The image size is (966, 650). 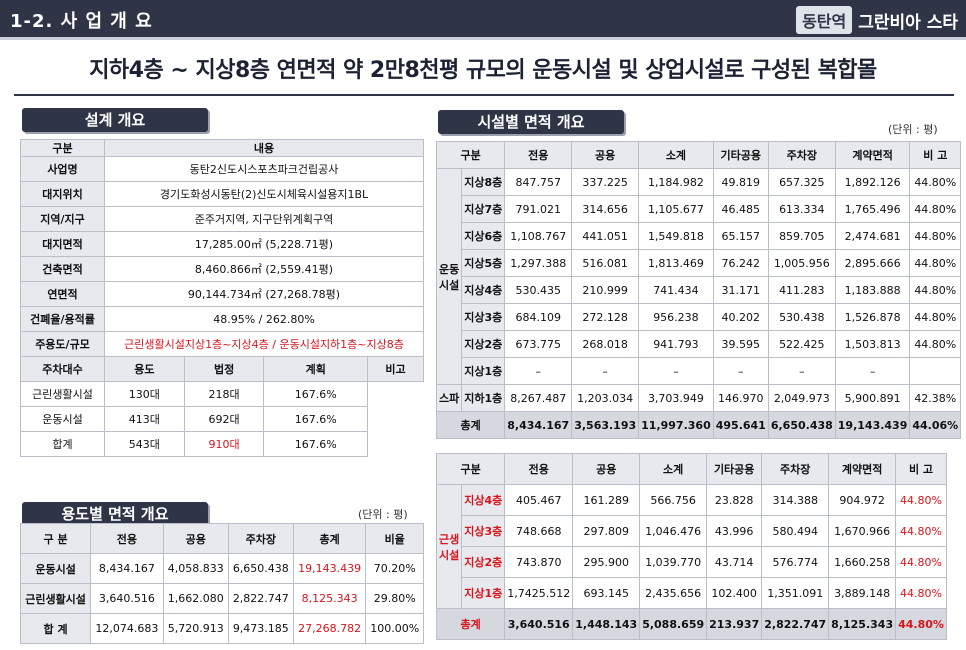 What do you see at coordinates (606, 593) in the screenshot?
I see `commercial-cell: 693.145` at bounding box center [606, 593].